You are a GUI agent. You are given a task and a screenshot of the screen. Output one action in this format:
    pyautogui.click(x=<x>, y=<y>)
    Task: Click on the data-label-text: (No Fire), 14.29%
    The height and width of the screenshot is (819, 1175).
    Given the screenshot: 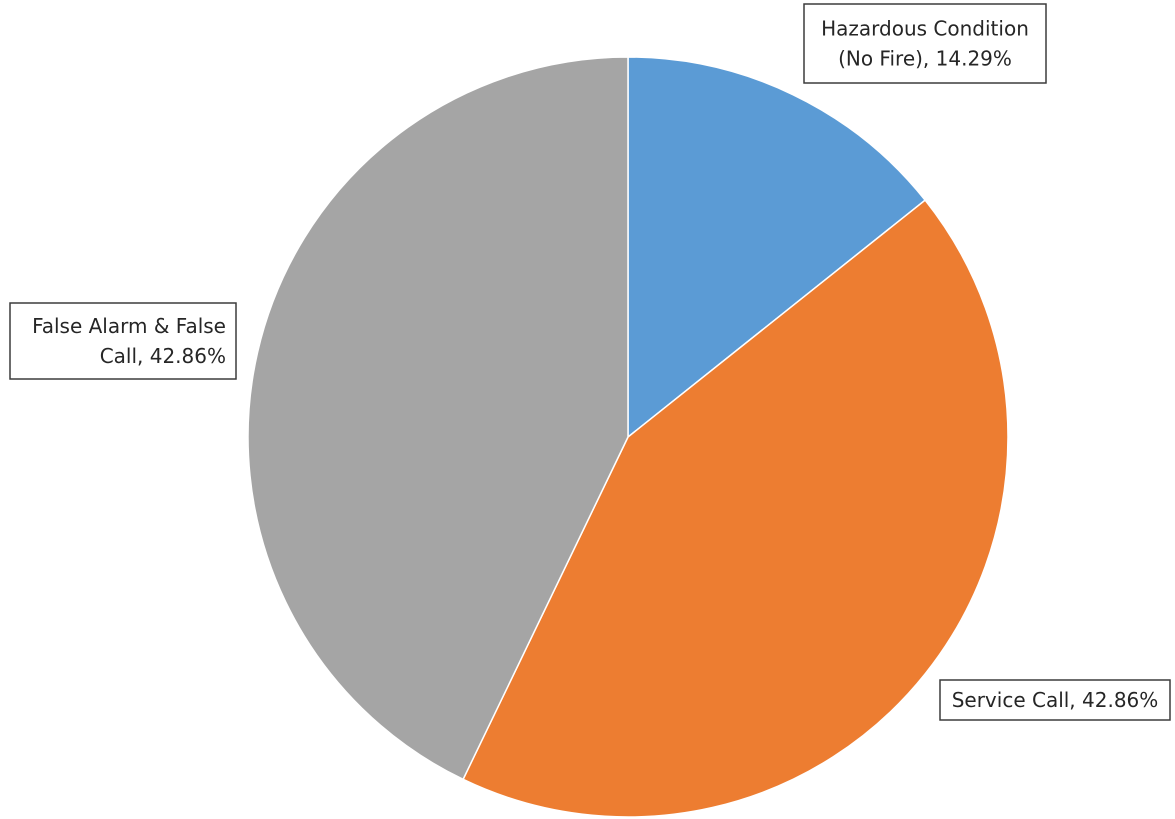 What is the action you would take?
    pyautogui.click(x=925, y=59)
    